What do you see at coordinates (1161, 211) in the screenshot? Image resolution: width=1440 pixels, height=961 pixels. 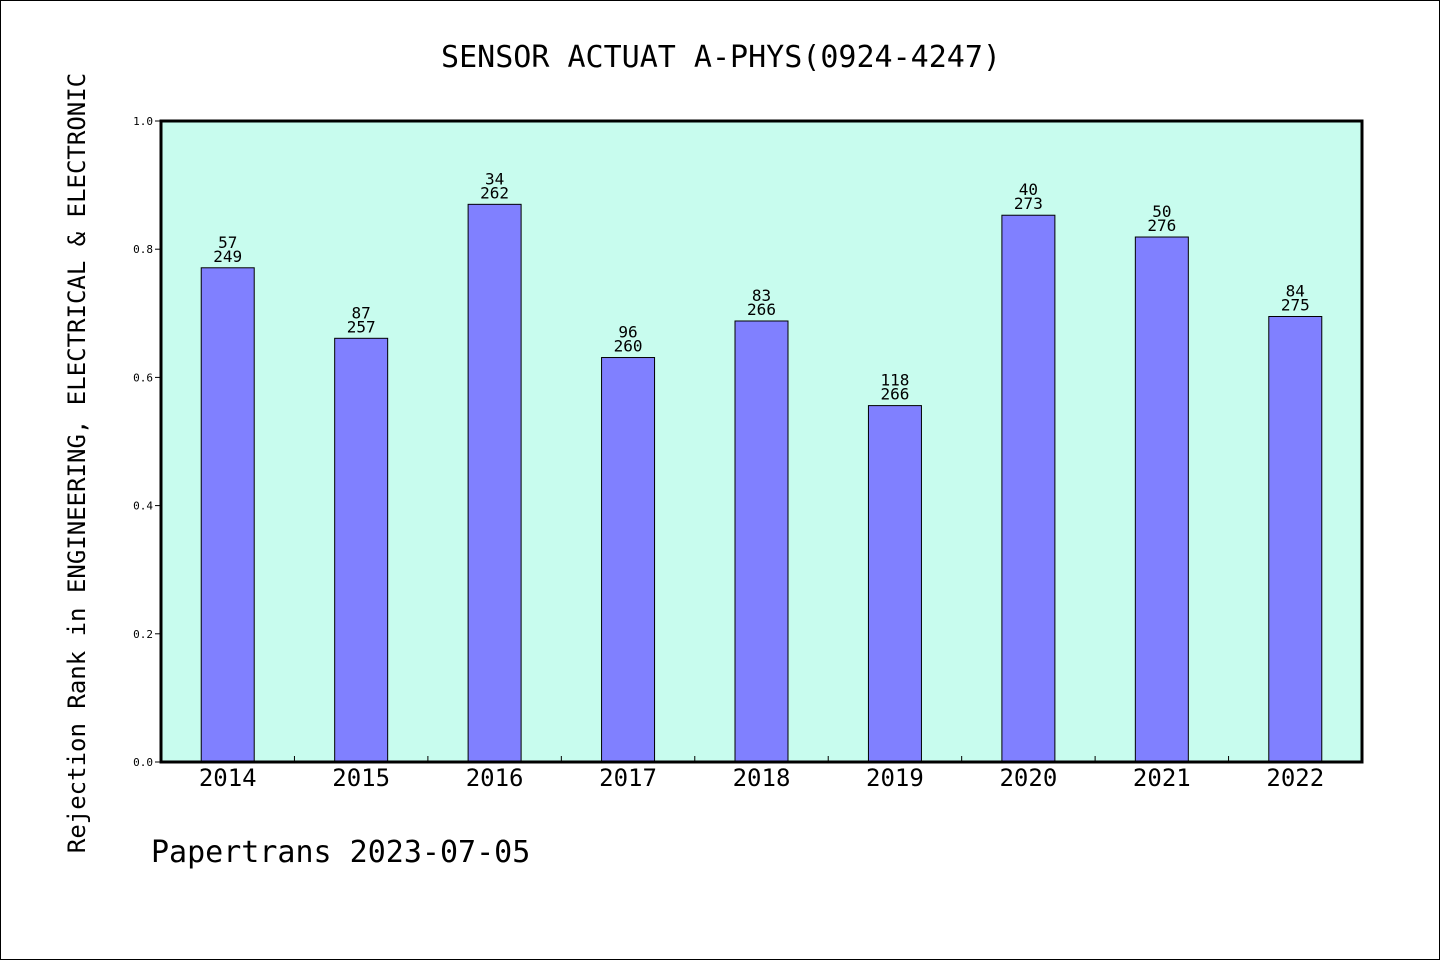 I see `bar-rank-label: 50` at bounding box center [1161, 211].